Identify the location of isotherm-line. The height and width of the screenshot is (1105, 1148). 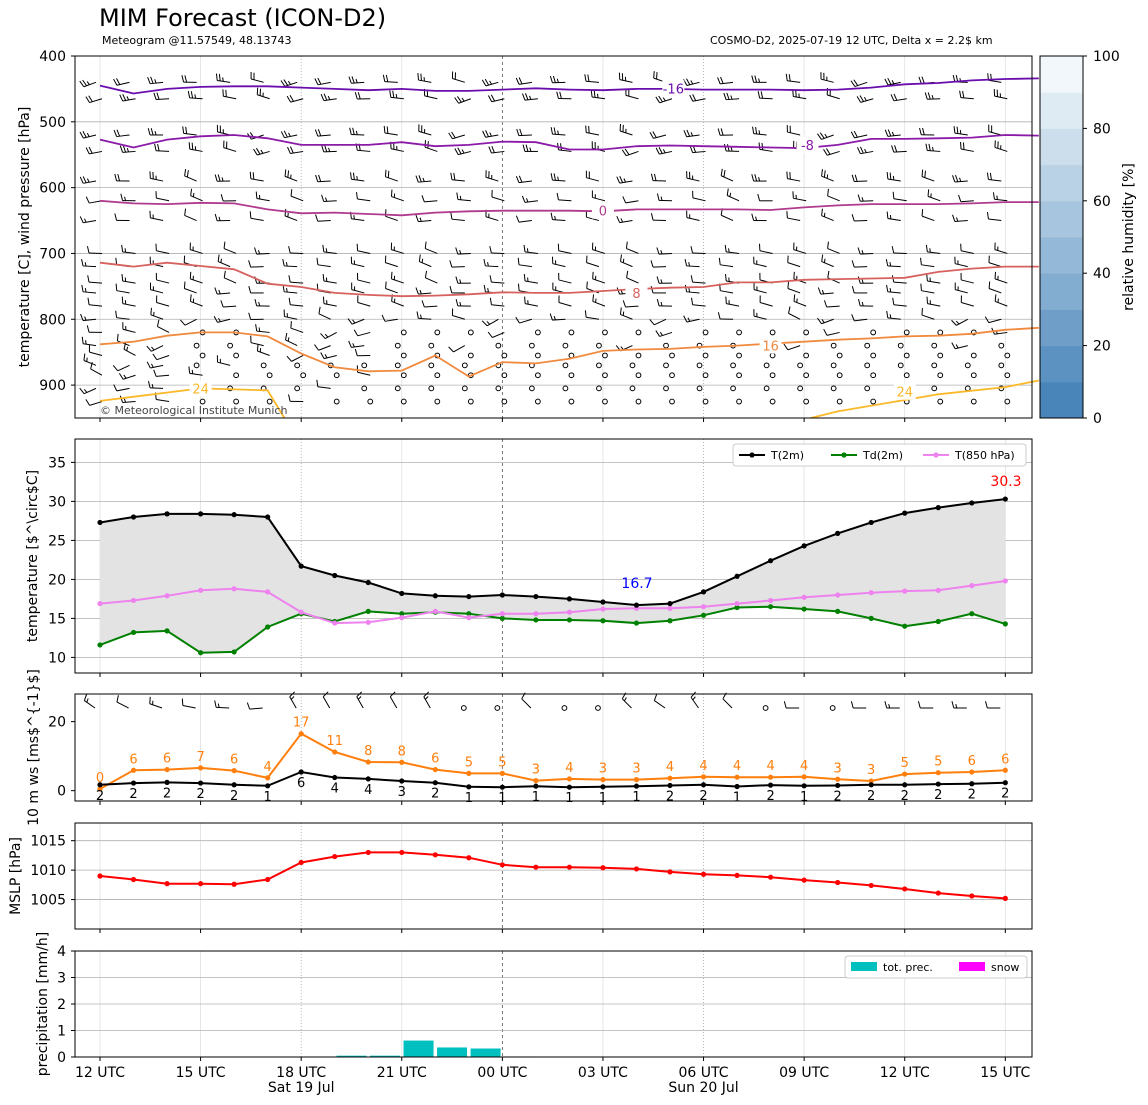
(569, 208).